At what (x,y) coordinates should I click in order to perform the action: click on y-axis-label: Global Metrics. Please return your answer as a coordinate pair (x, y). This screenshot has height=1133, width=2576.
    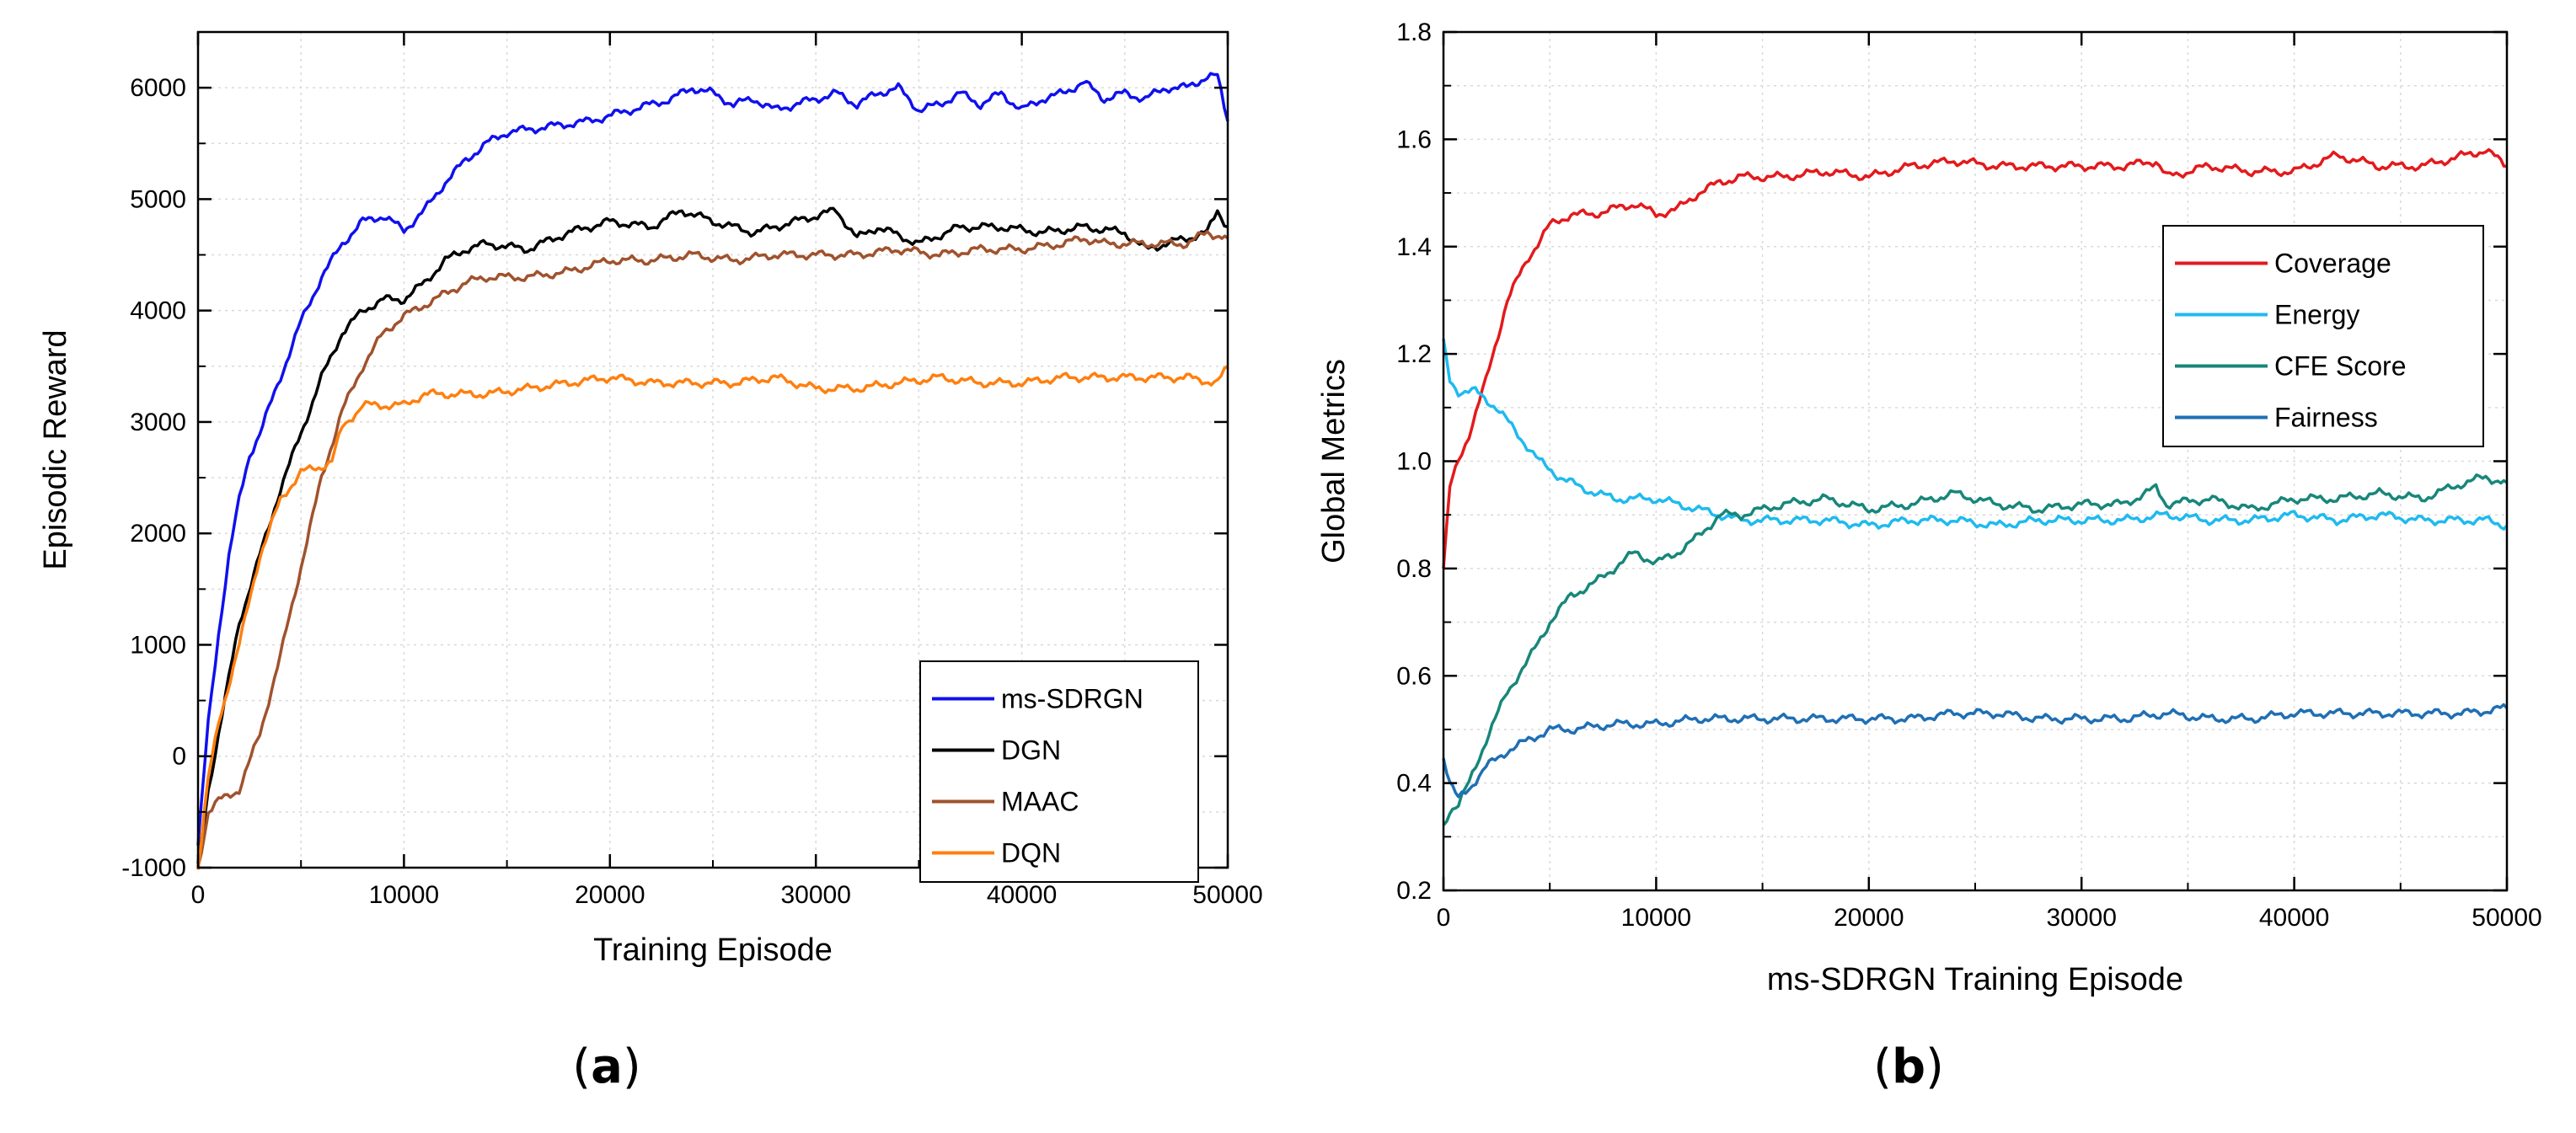
    Looking at the image, I should click on (1334, 462).